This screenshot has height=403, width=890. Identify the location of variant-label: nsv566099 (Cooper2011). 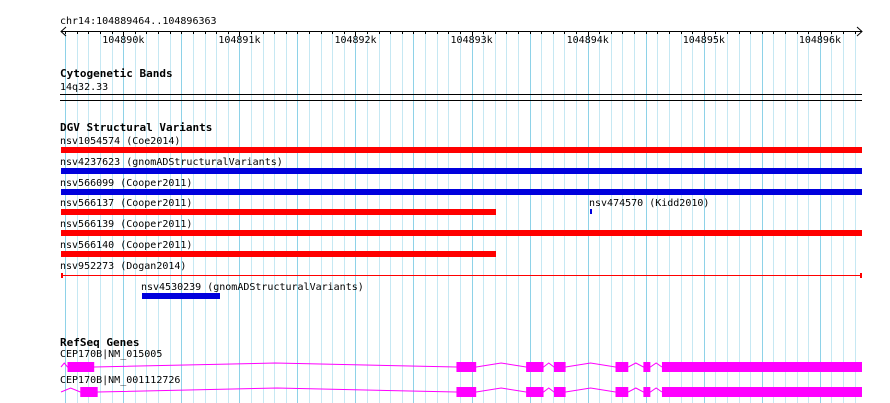
(126, 183).